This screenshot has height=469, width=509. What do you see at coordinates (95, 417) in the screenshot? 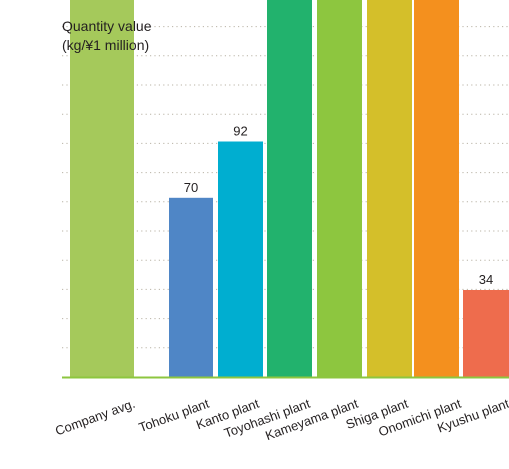
I see `category-label-0: Company avg.` at bounding box center [95, 417].